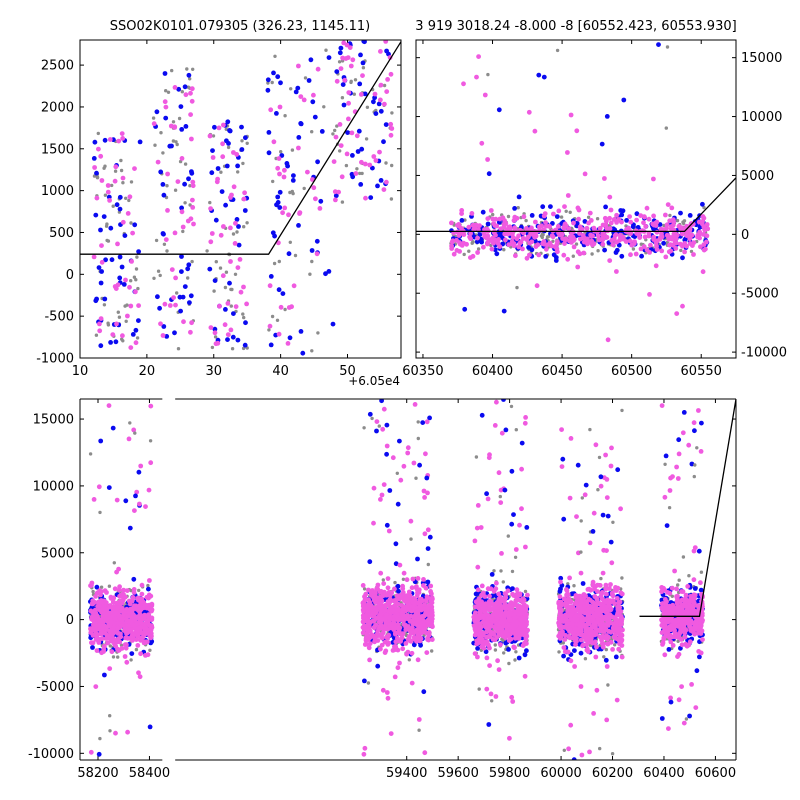 The height and width of the screenshot is (800, 800). I want to click on x-tick-label: 60550, so click(701, 371).